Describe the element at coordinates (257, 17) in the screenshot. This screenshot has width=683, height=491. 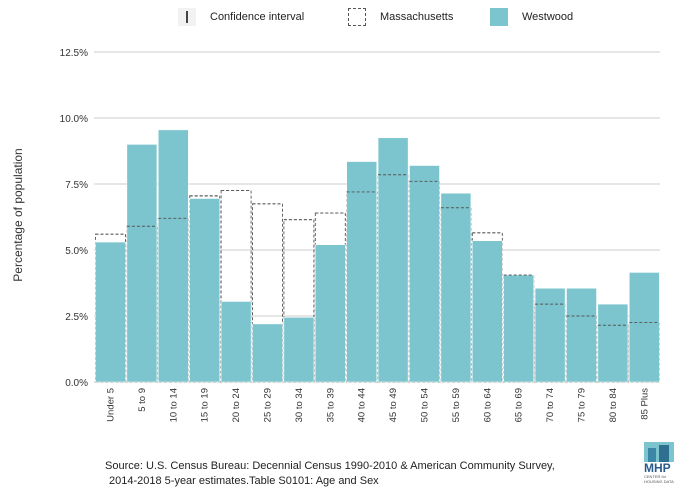
I see `legend-label-confidence-interval: Confidence interval` at that location.